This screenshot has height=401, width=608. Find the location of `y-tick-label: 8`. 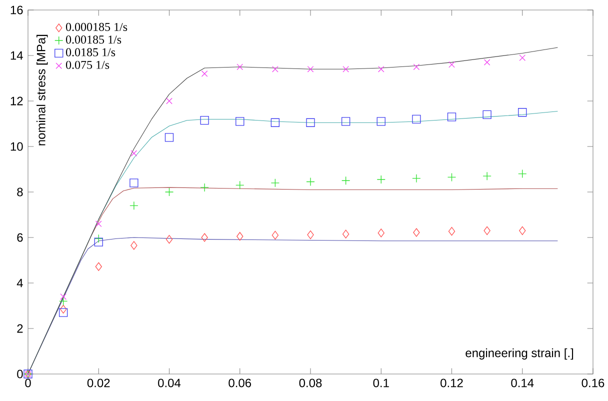

y-tick-label: 8 is located at coordinates (20, 192).